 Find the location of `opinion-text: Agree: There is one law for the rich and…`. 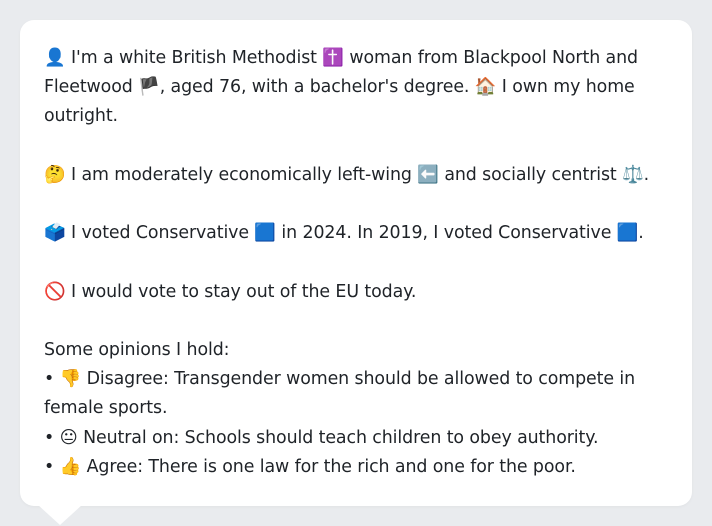

opinion-text: Agree: There is one law for the rich and… is located at coordinates (331, 466).